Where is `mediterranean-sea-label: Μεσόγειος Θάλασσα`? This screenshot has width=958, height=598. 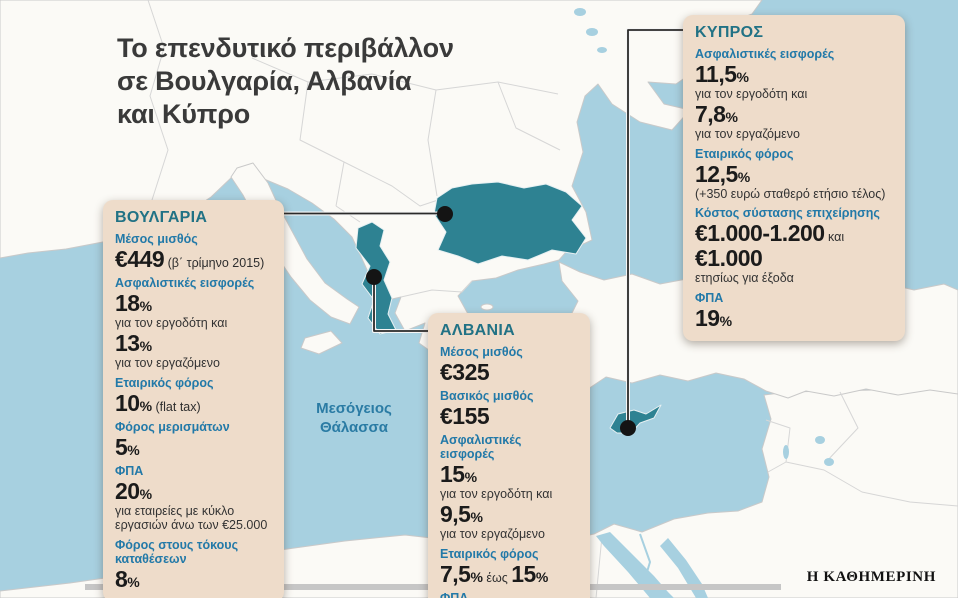 mediterranean-sea-label: Μεσόγειος Θάλασσα is located at coordinates (354, 418).